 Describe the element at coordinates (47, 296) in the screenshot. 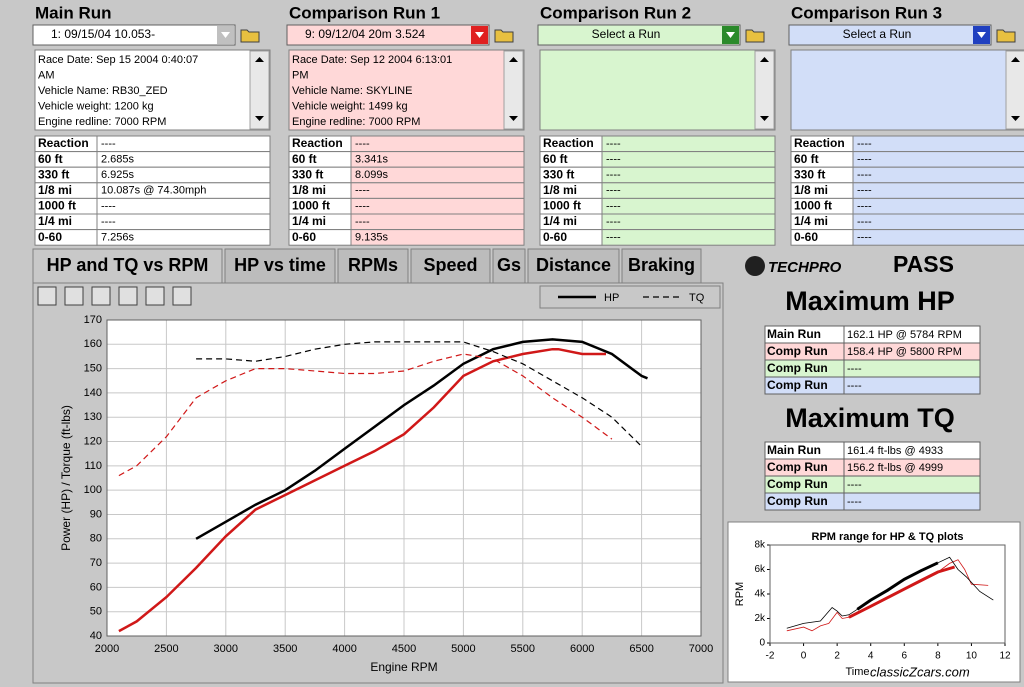

I see `zoom-in-tool` at that location.